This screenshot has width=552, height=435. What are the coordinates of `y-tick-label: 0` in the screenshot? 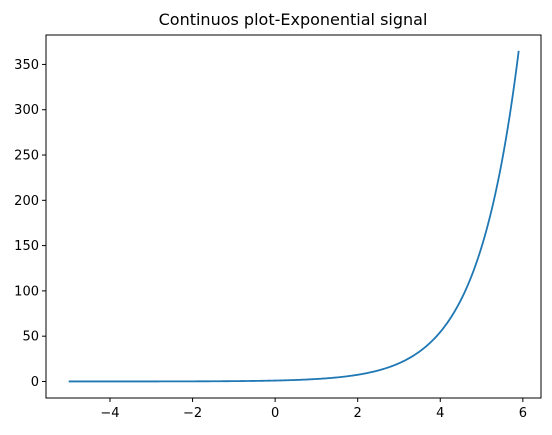 It's located at (35, 382).